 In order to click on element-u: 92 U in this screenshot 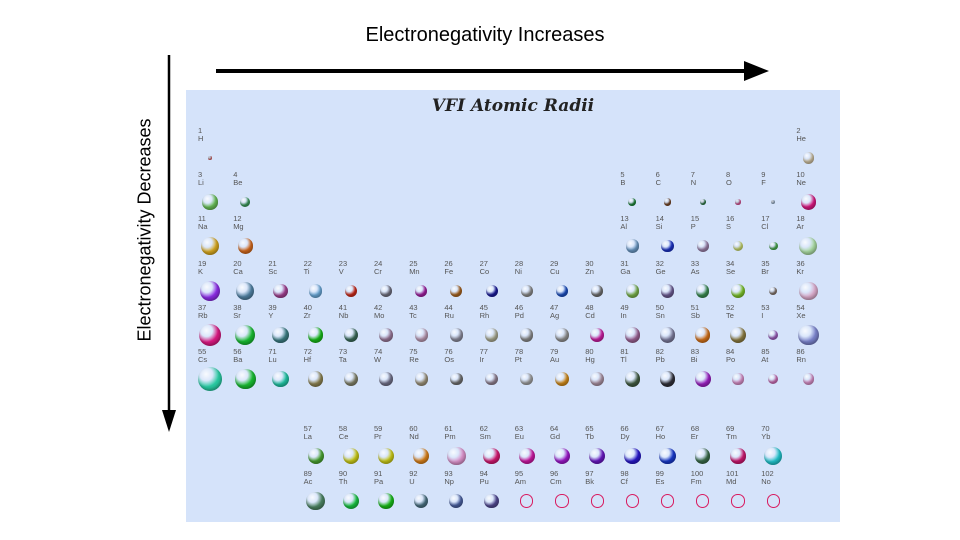, I will do `click(421, 494)`.